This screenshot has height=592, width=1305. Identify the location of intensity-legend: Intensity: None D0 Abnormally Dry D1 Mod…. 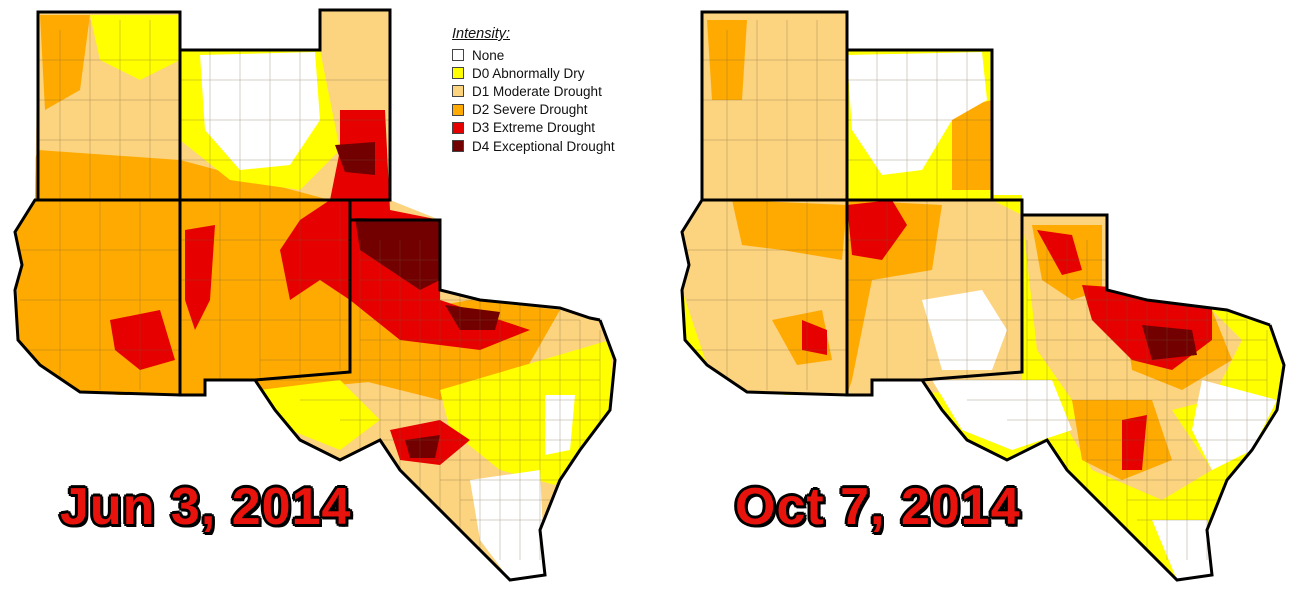
(533, 90).